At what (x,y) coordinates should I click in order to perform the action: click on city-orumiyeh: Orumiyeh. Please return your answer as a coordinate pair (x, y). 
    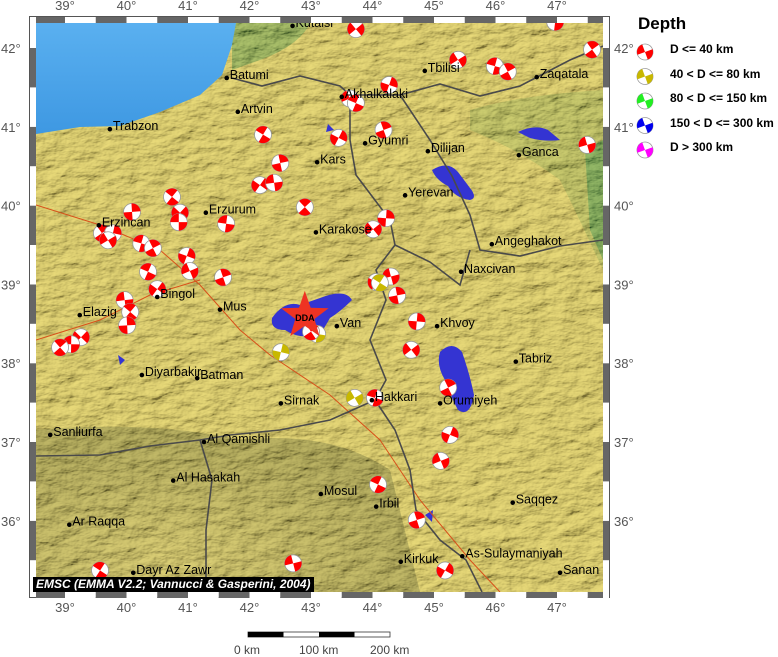
    Looking at the image, I should click on (467, 400).